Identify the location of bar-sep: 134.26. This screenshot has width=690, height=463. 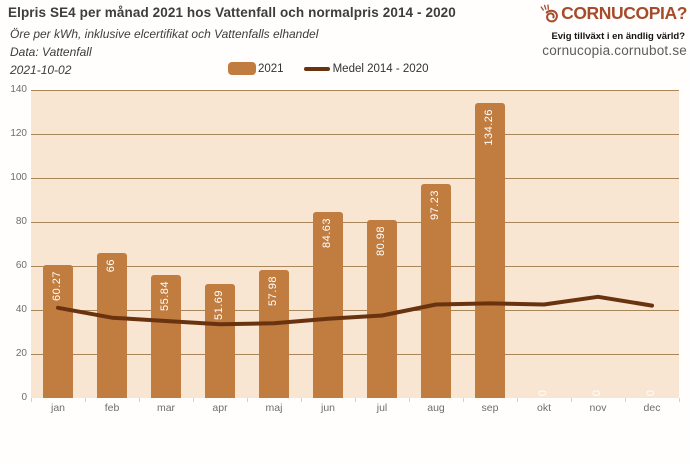
(490, 250).